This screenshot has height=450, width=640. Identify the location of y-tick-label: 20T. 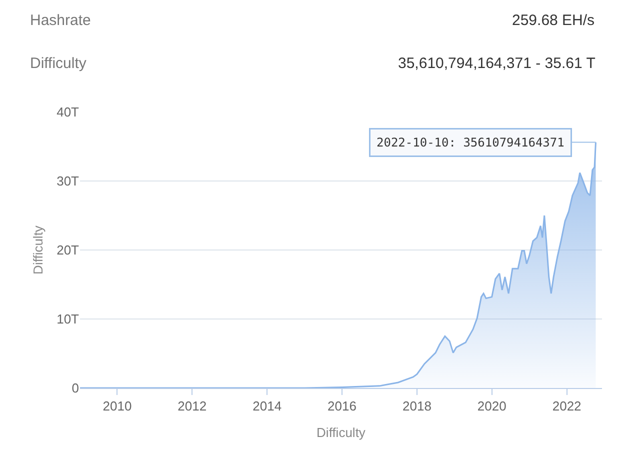
(68, 250).